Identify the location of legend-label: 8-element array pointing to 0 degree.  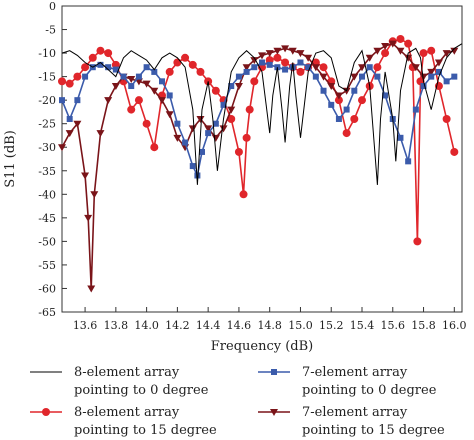
(141, 381).